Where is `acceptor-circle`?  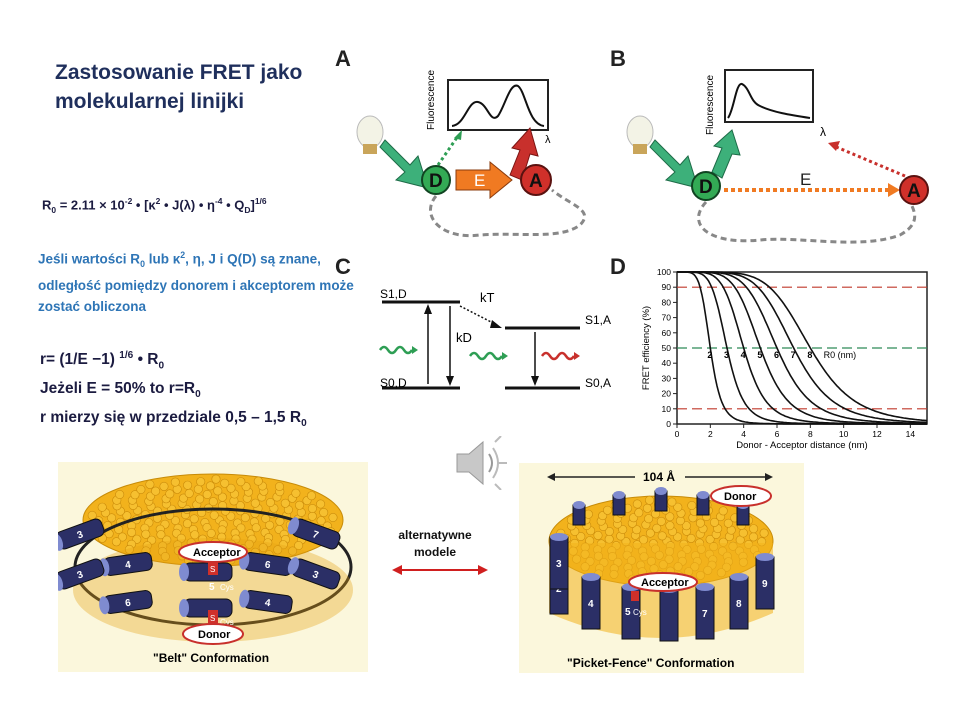 acceptor-circle is located at coordinates (536, 180).